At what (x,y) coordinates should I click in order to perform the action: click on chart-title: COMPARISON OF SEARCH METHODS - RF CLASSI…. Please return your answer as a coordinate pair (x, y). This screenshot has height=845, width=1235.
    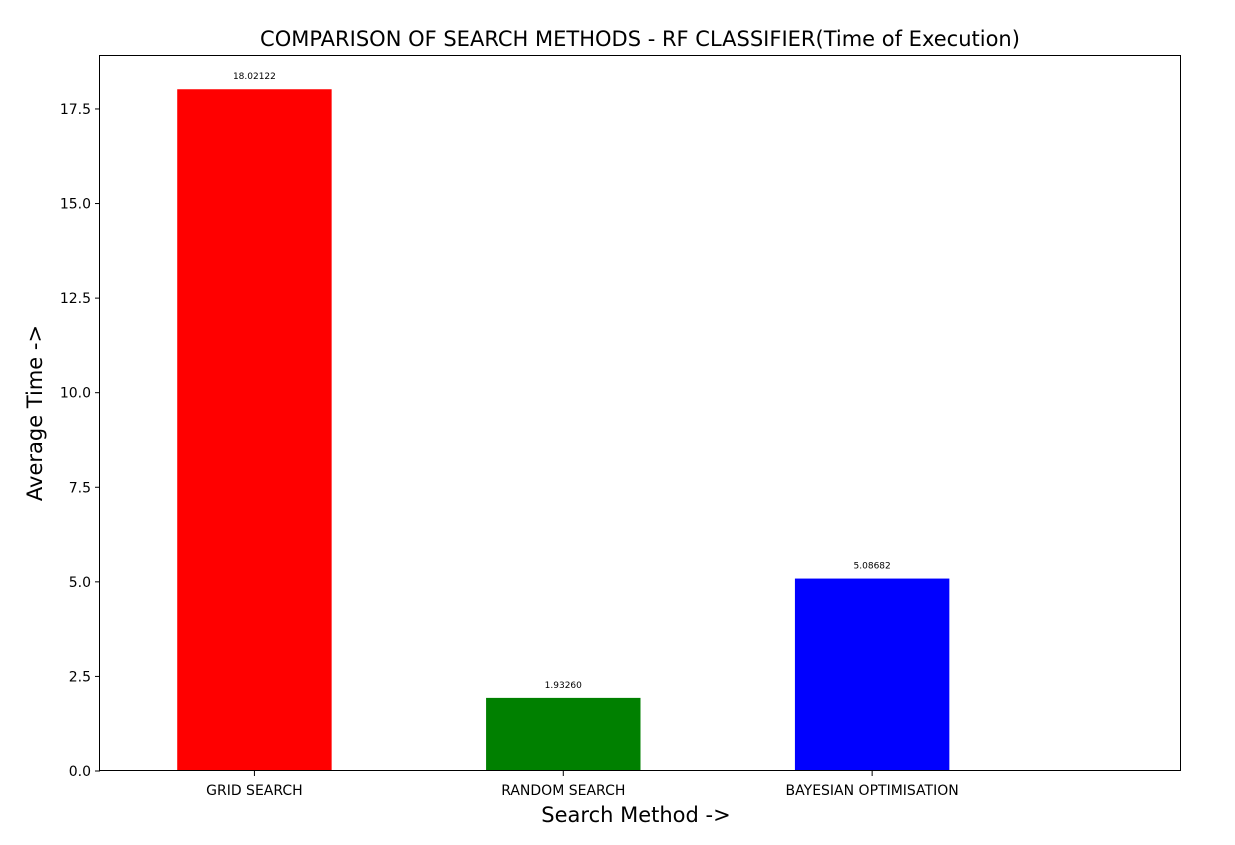
    Looking at the image, I should click on (640, 39).